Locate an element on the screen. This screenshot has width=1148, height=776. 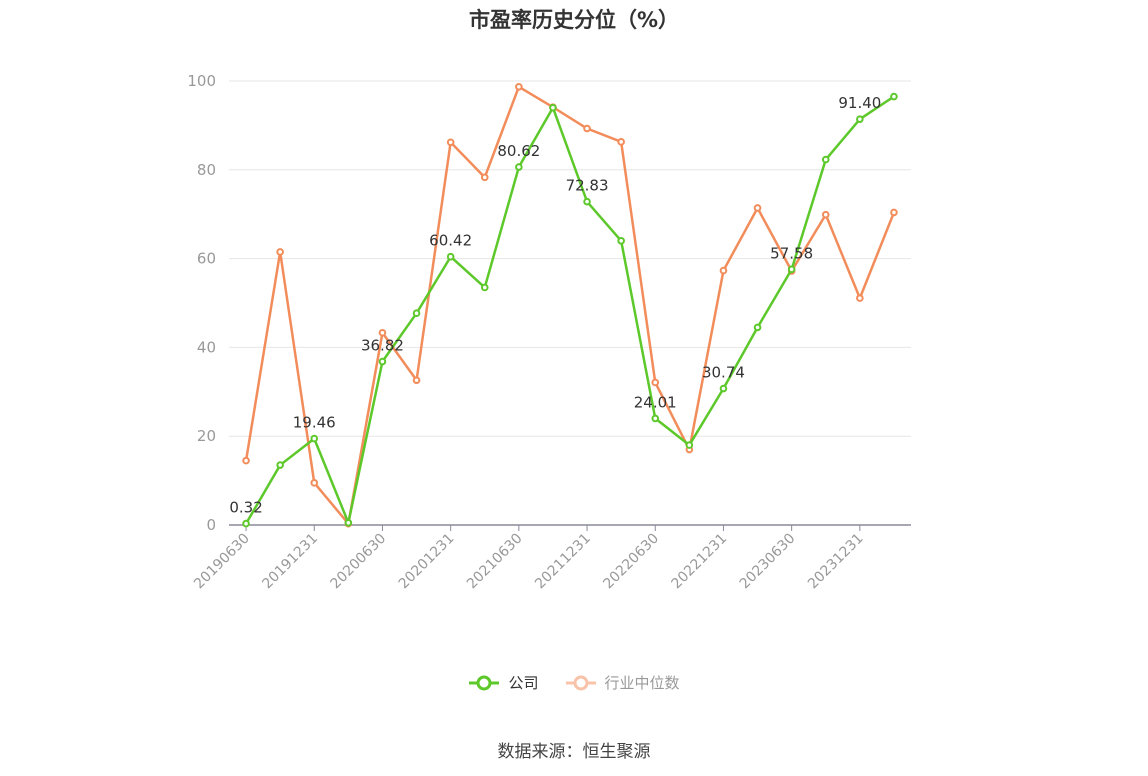
x-tick-label: 20200630 is located at coordinates (359, 562).